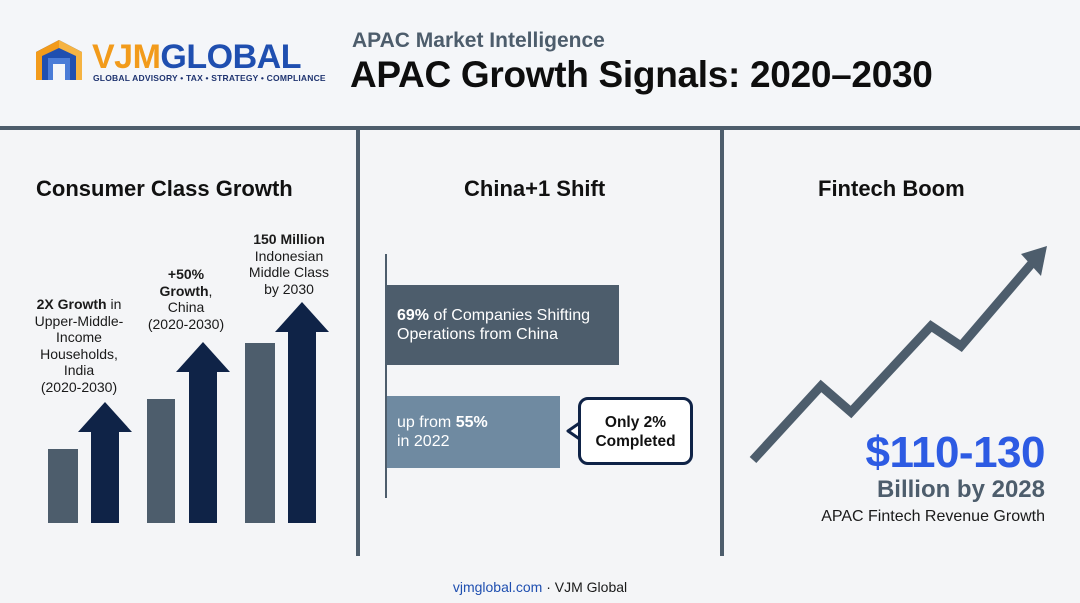 Image resolution: width=1080 pixels, height=603 pixels. I want to click on stat-china-growth: Growth, so click(184, 290).